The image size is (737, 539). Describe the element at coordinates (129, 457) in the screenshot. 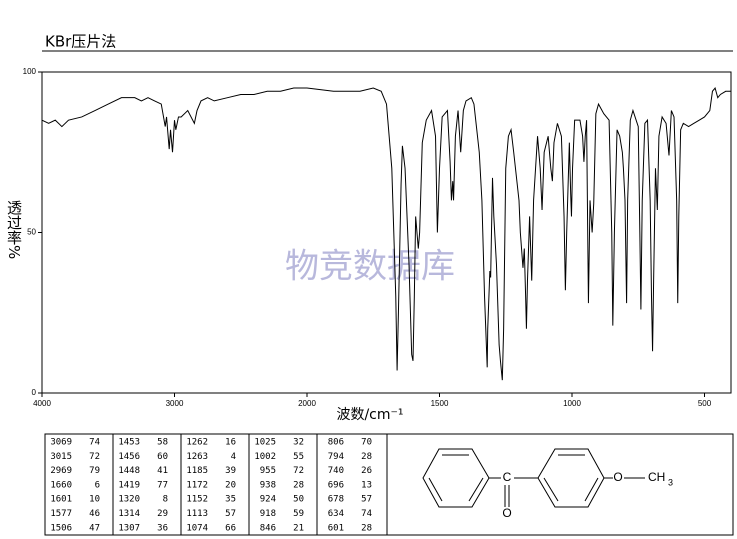

I see `peak-wavenumber: 1456` at that location.